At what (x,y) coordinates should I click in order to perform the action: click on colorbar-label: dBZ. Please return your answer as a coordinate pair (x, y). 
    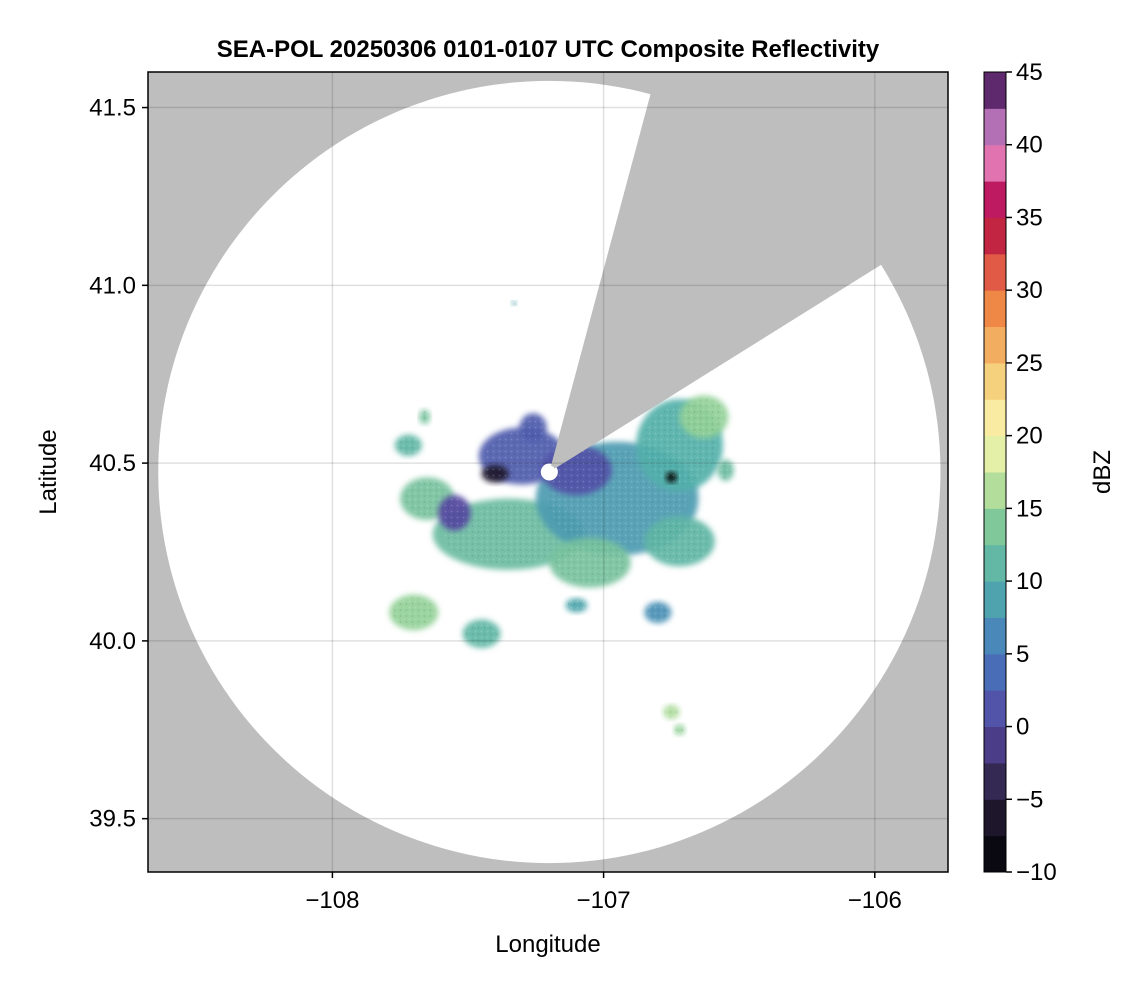
    Looking at the image, I should click on (1102, 472).